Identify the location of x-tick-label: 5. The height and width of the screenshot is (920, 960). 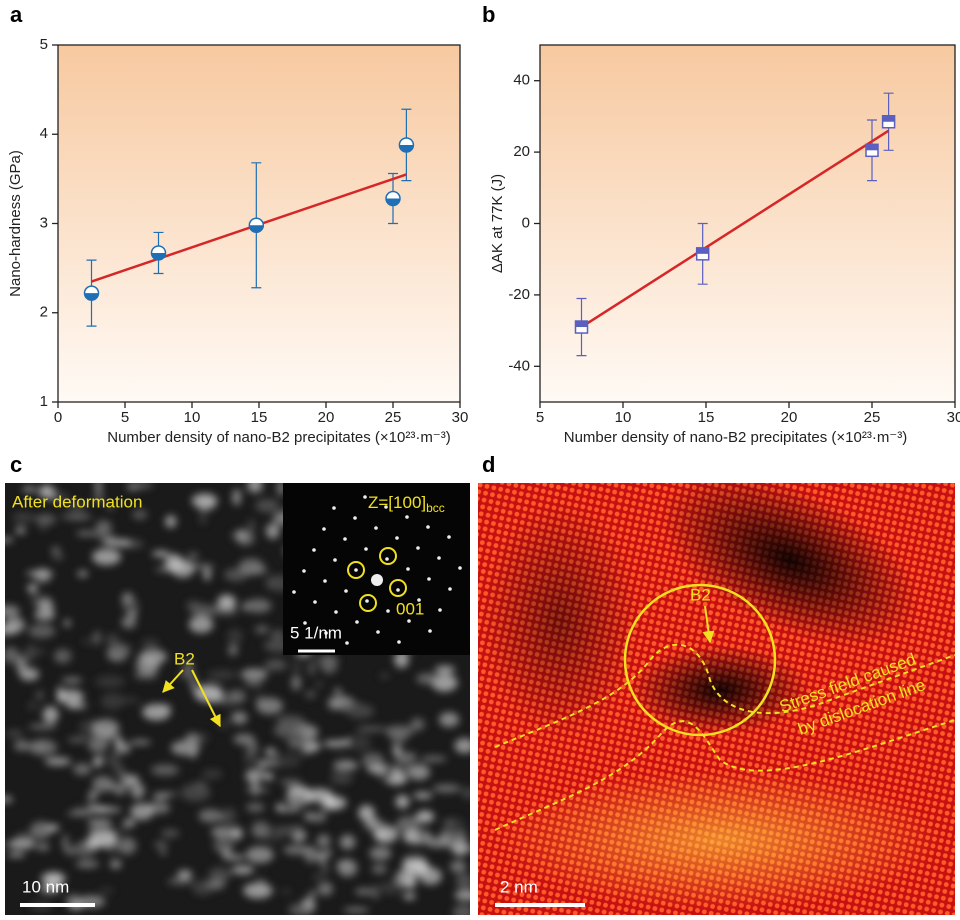
(125, 417).